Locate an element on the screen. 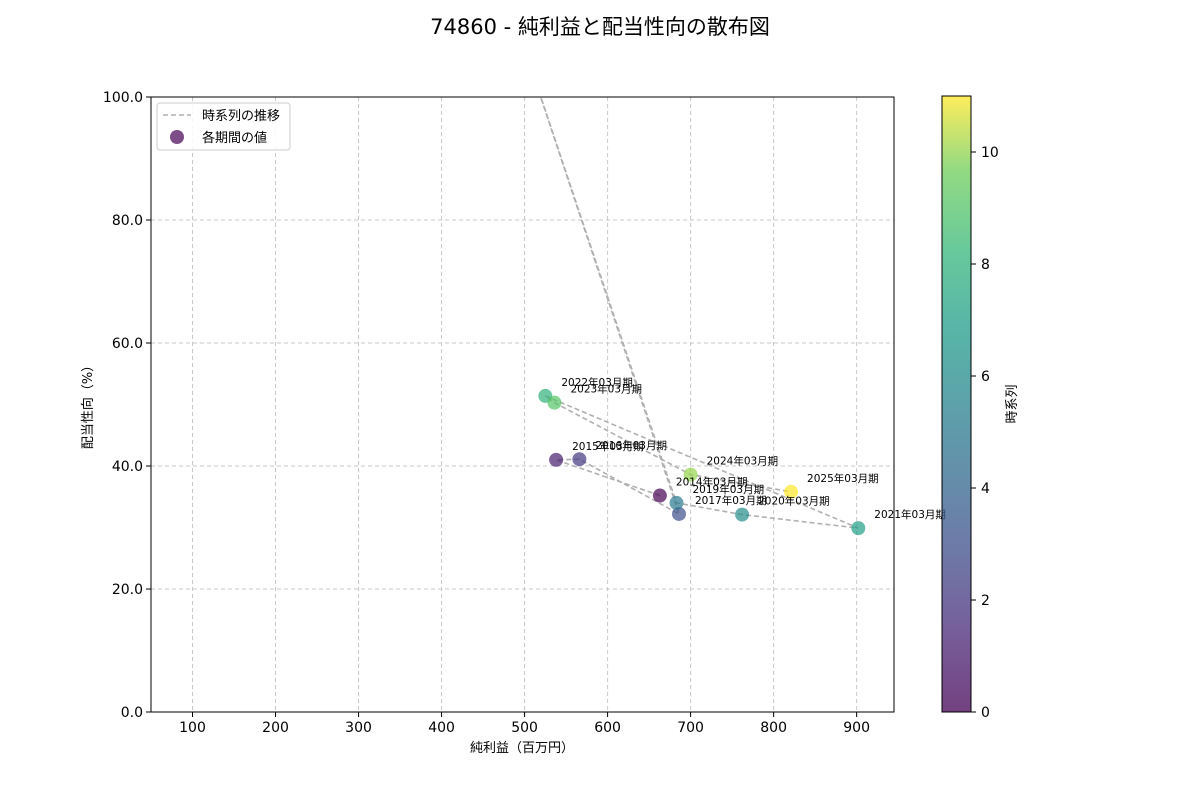 This screenshot has height=804, width=1200. point-annotation: 2023年03月期 is located at coordinates (606, 389).